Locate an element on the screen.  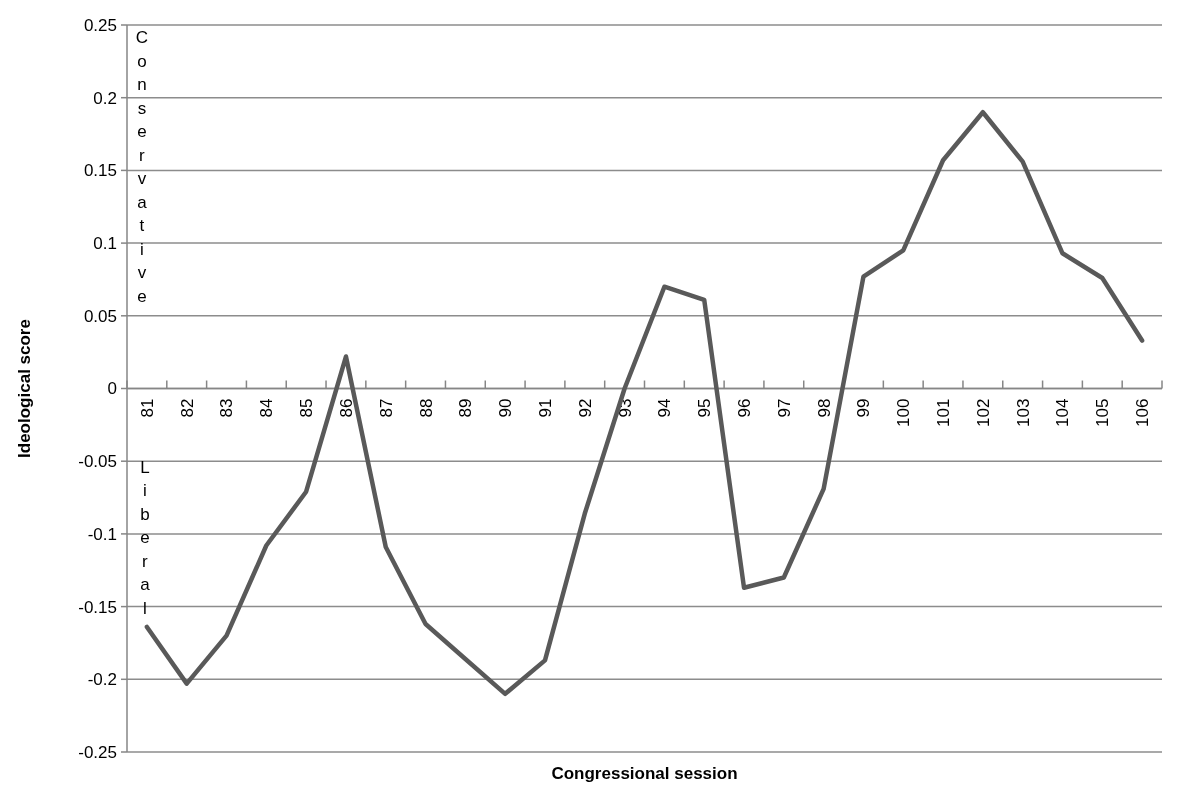
y-tick-label: 0.1 is located at coordinates (105, 244).